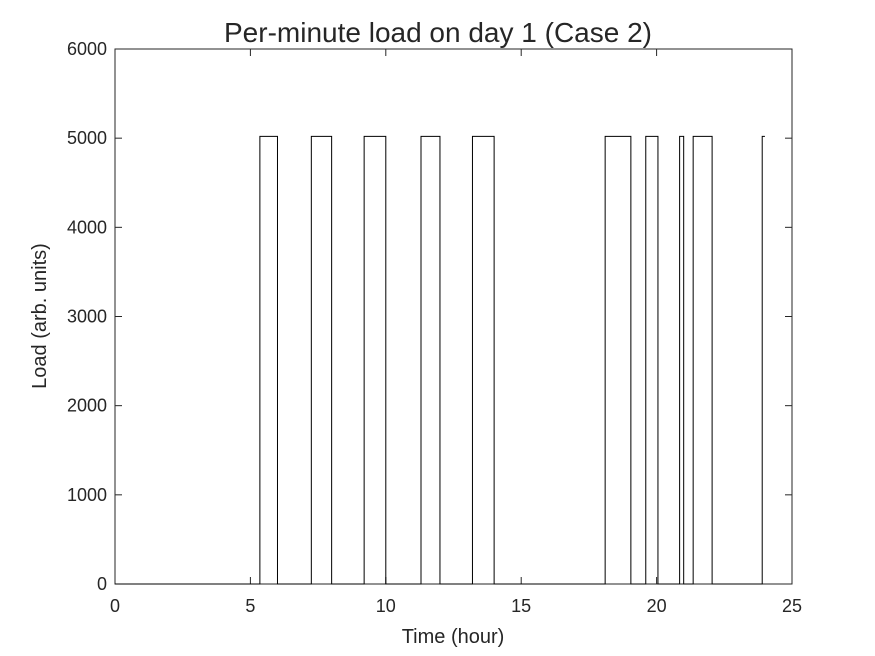  What do you see at coordinates (87, 227) in the screenshot?
I see `y-tick-label: 4000` at bounding box center [87, 227].